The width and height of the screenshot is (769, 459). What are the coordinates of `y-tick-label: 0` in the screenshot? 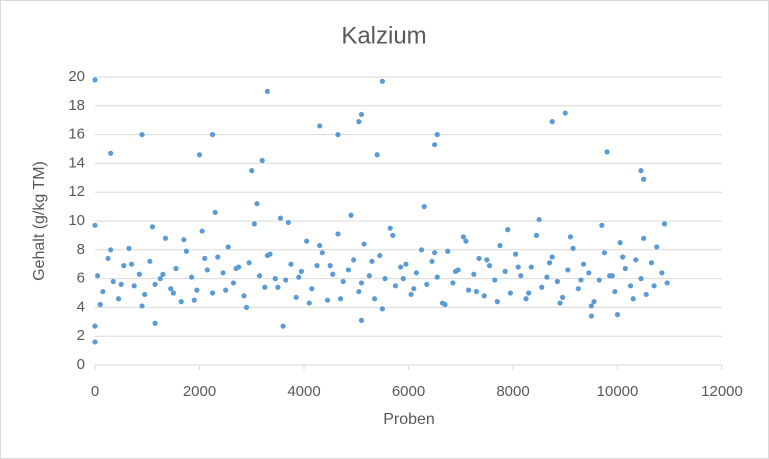 It's located at (81, 364).